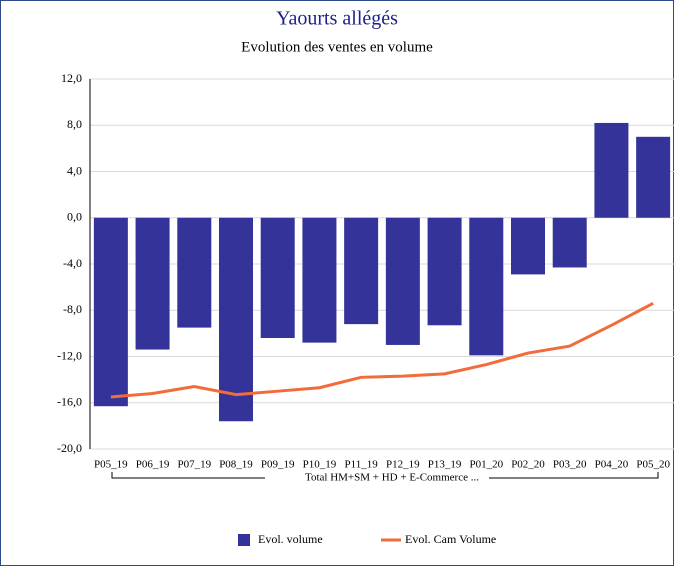 The image size is (674, 566). What do you see at coordinates (236, 465) in the screenshot?
I see `x-tick-label: P08_19` at bounding box center [236, 465].